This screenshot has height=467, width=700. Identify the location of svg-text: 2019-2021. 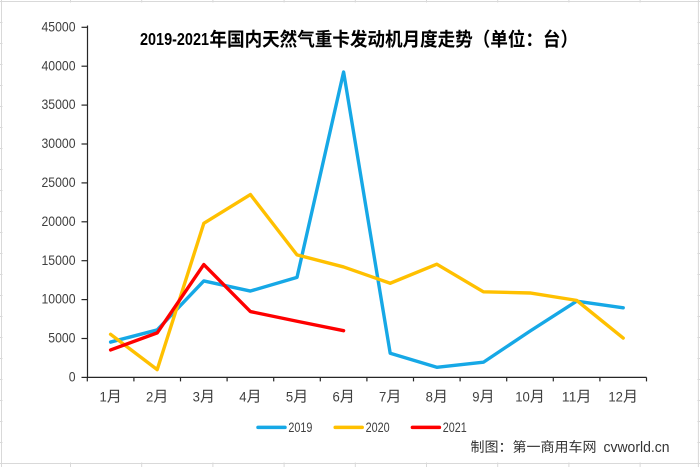
(174, 39).